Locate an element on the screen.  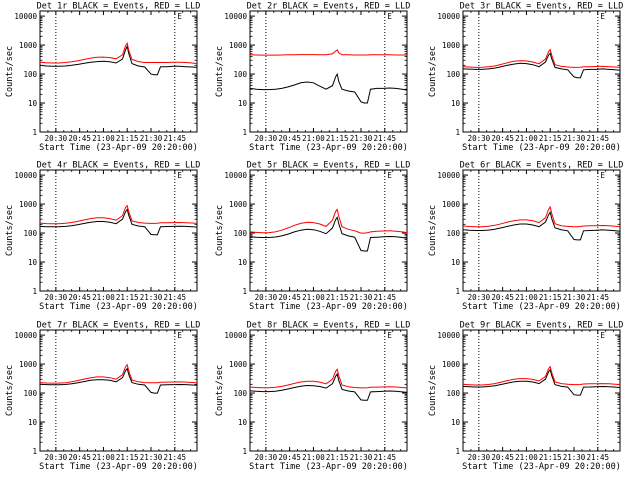
panel-title: Det 9r BLACK = Events, RED = LLD is located at coordinates (542, 326).